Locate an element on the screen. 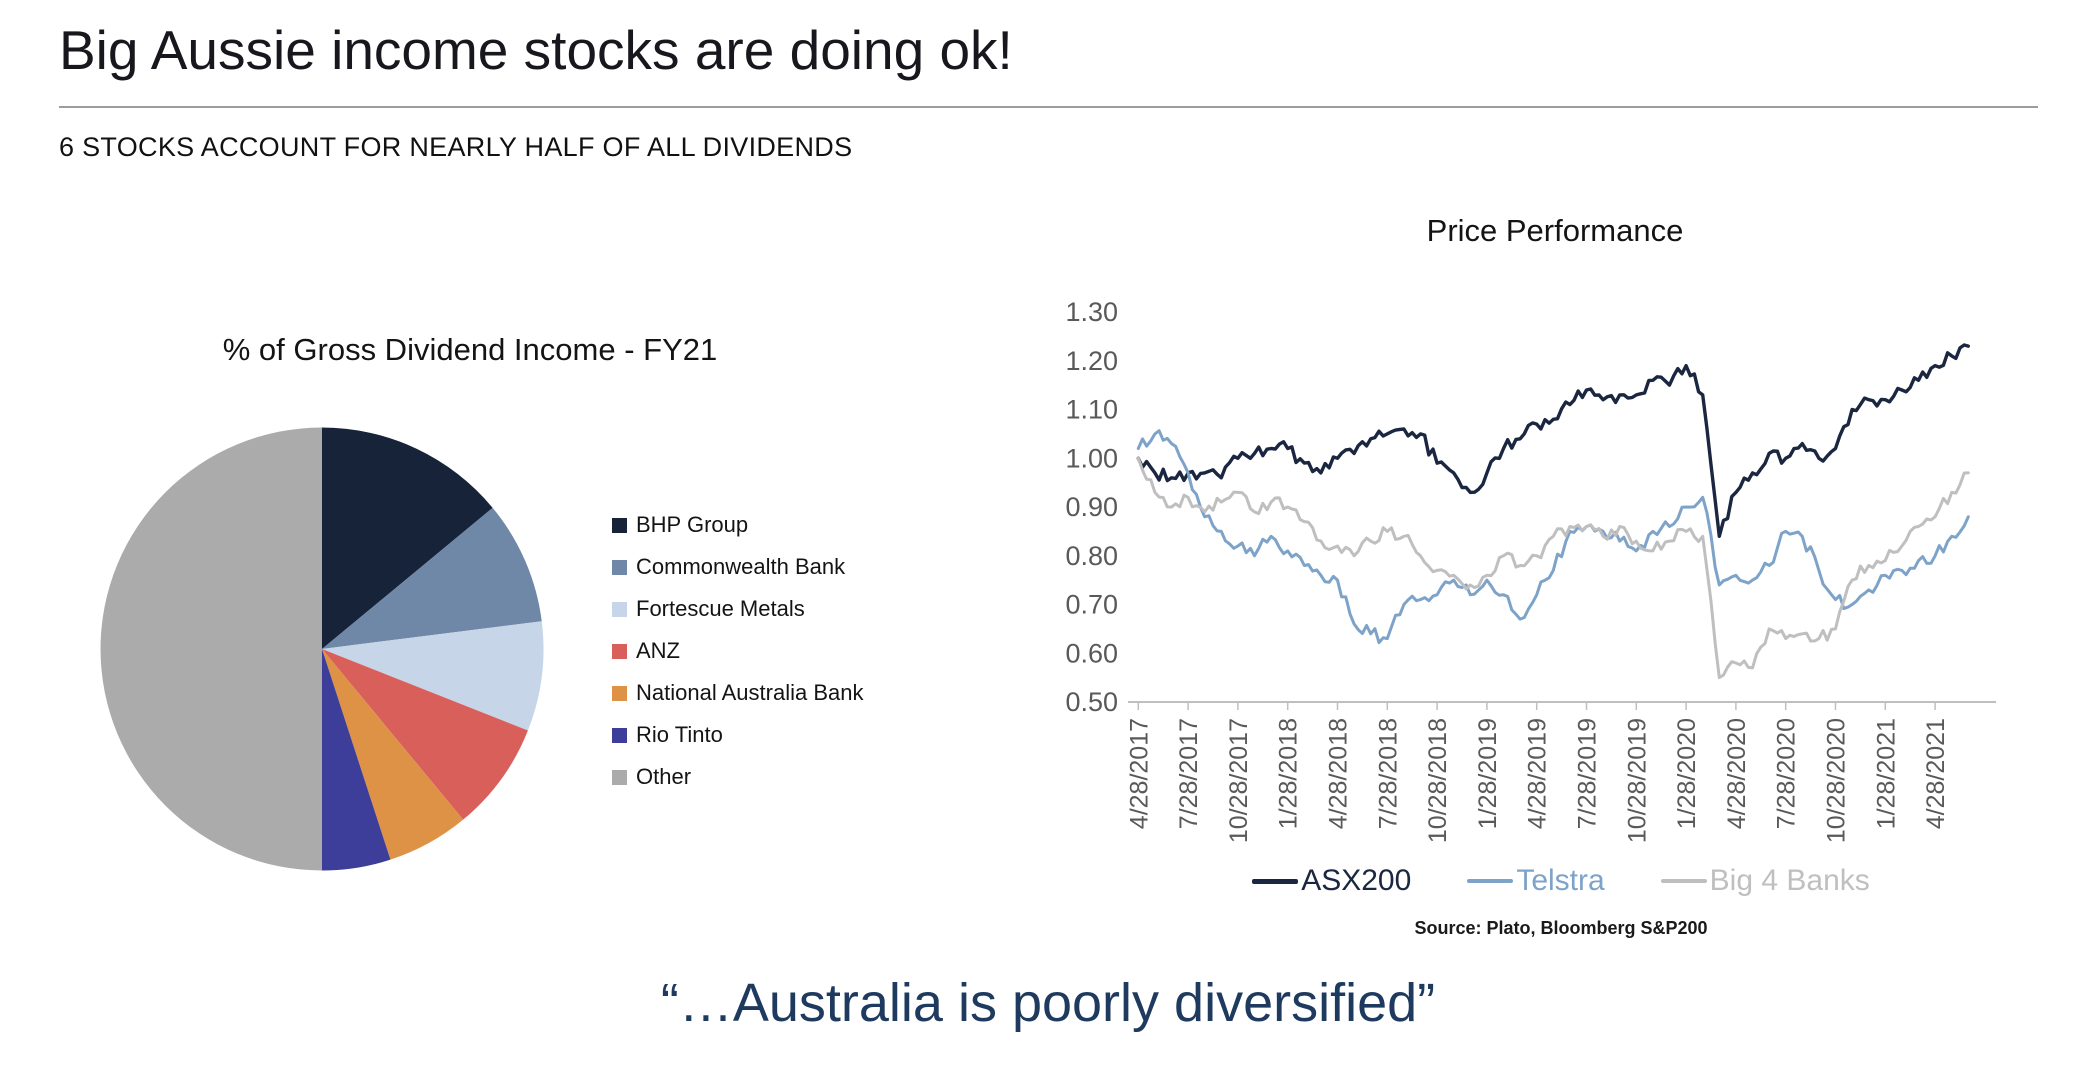  y-tick-label: 0.70 is located at coordinates (1091, 605).